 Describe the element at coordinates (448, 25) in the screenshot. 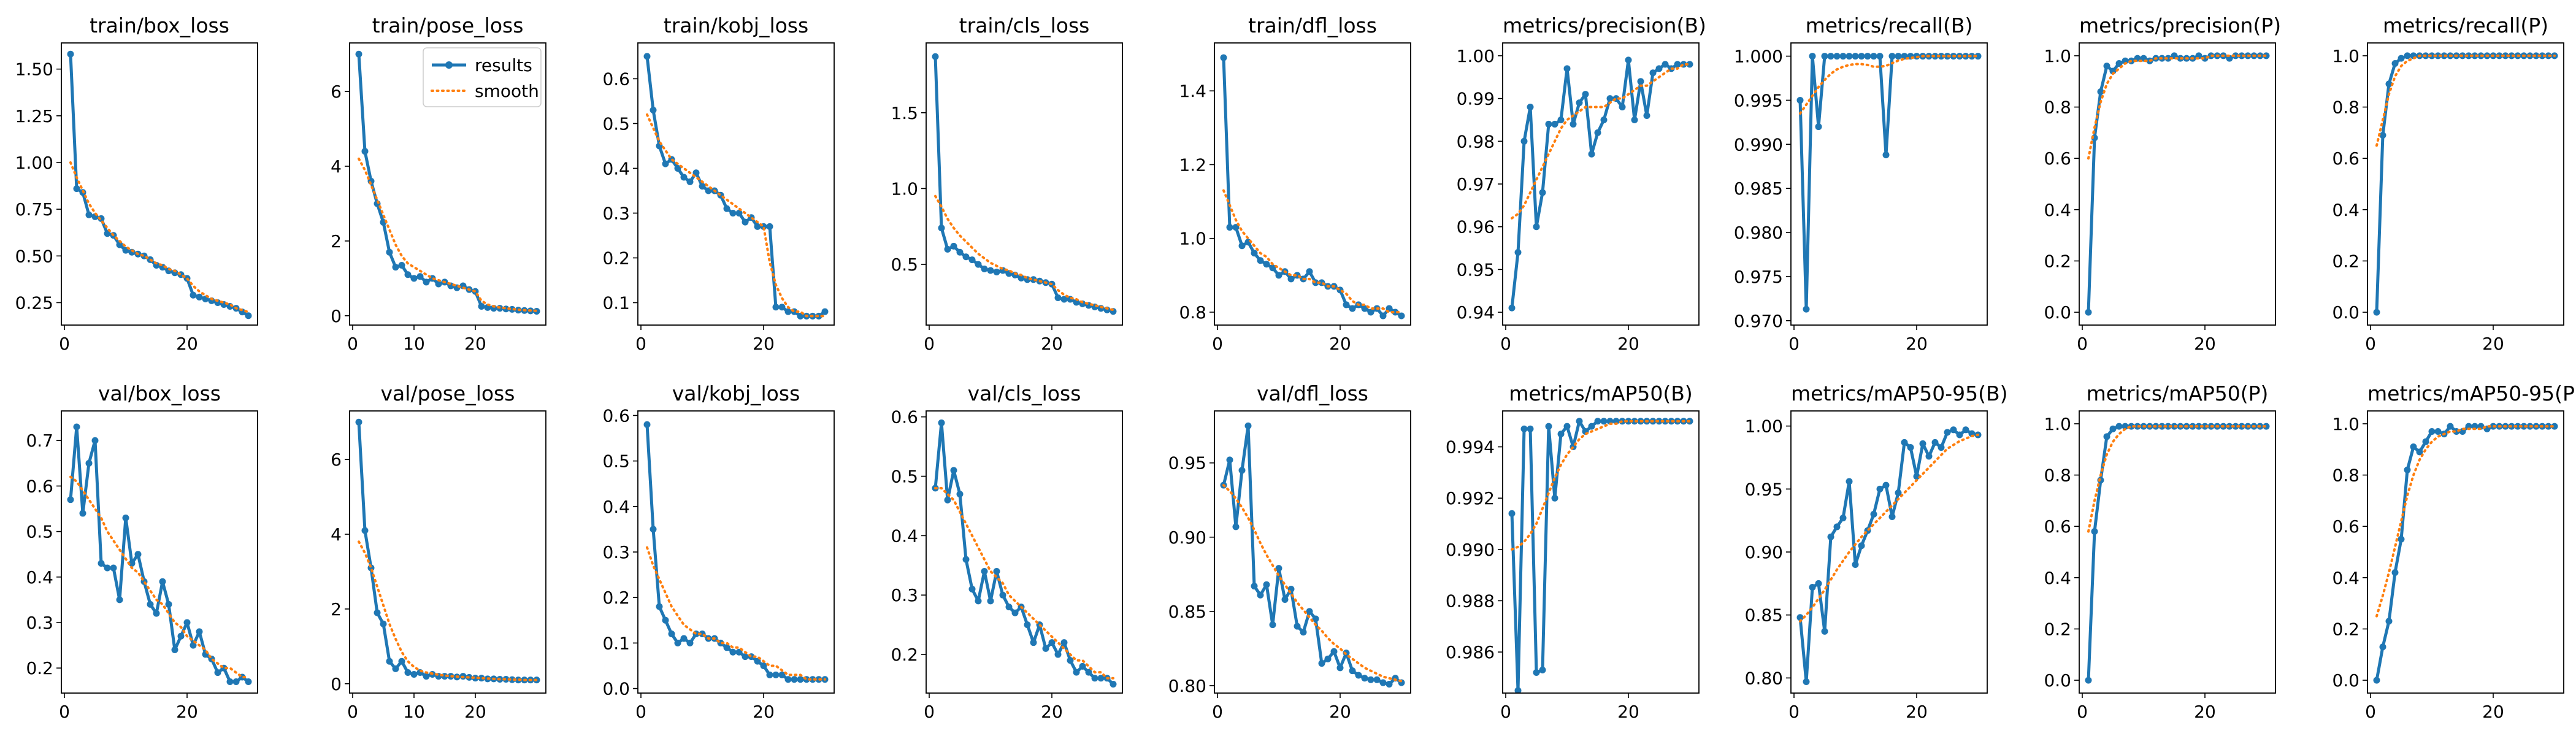

I see `chart-title: train/pose_loss` at that location.